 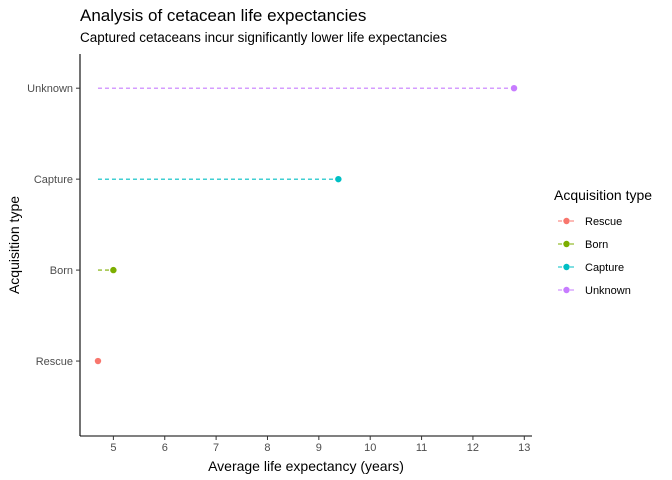 I want to click on x-axis-title: Average life expectancy (years), so click(x=306, y=466).